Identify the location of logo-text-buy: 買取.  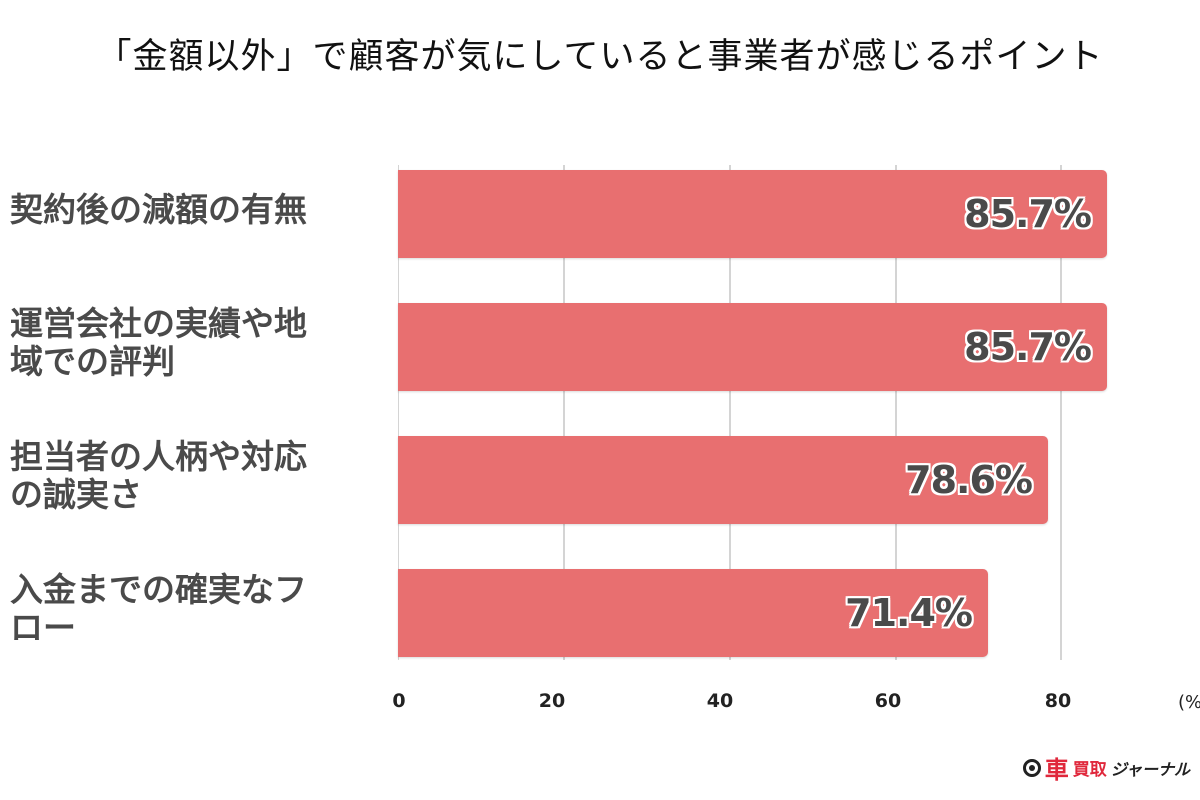
(1089, 770).